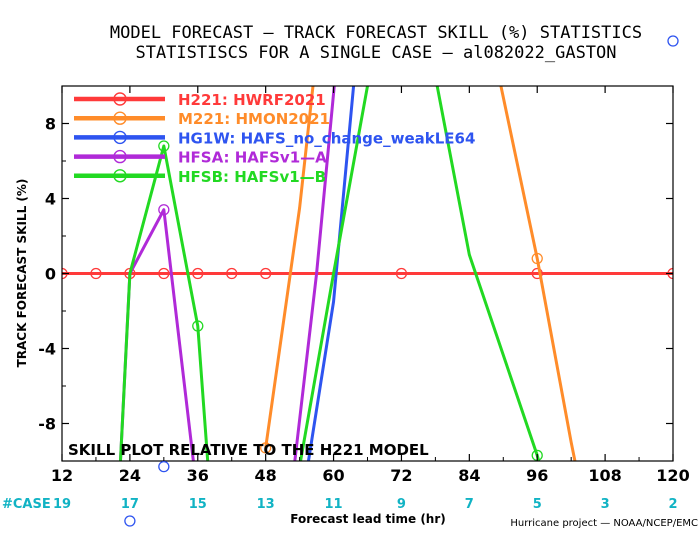  What do you see at coordinates (605, 504) in the screenshot?
I see `case-count: 3` at bounding box center [605, 504].